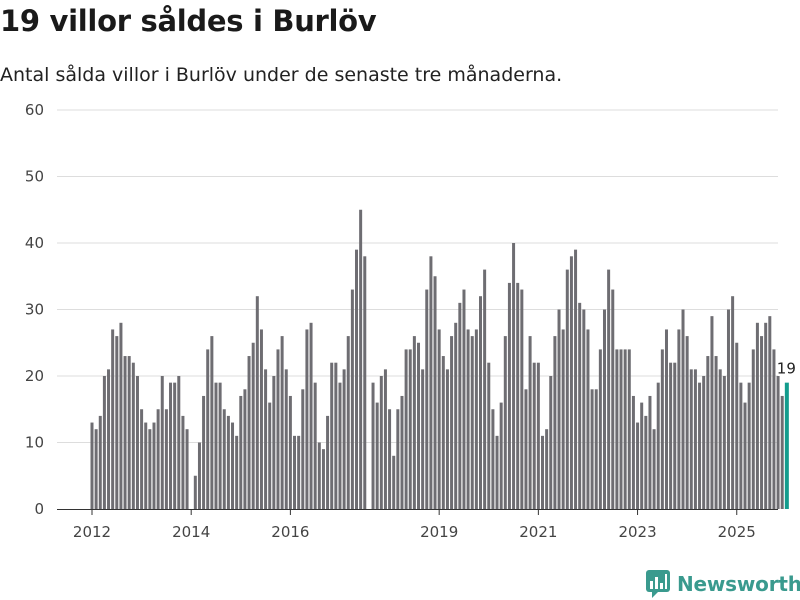  I want to click on x-tick-label: 2016, so click(290, 532).